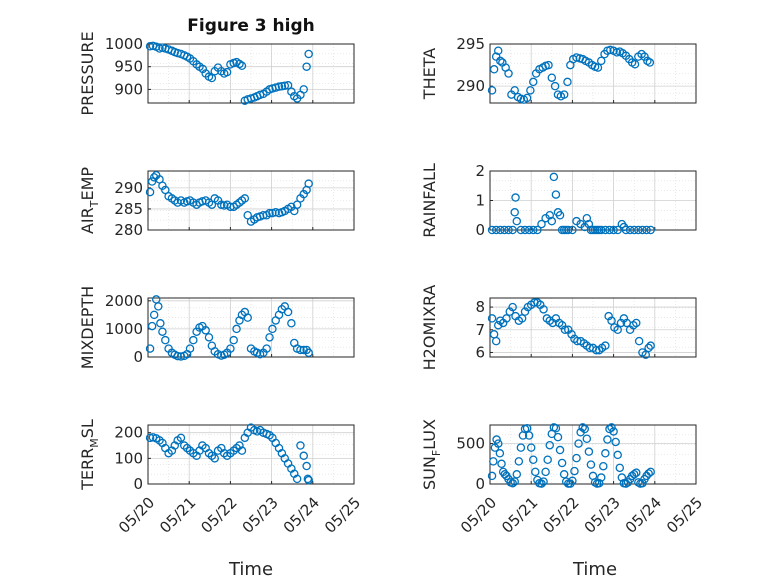  I want to click on x-tick-label: 05/21, so click(519, 515).